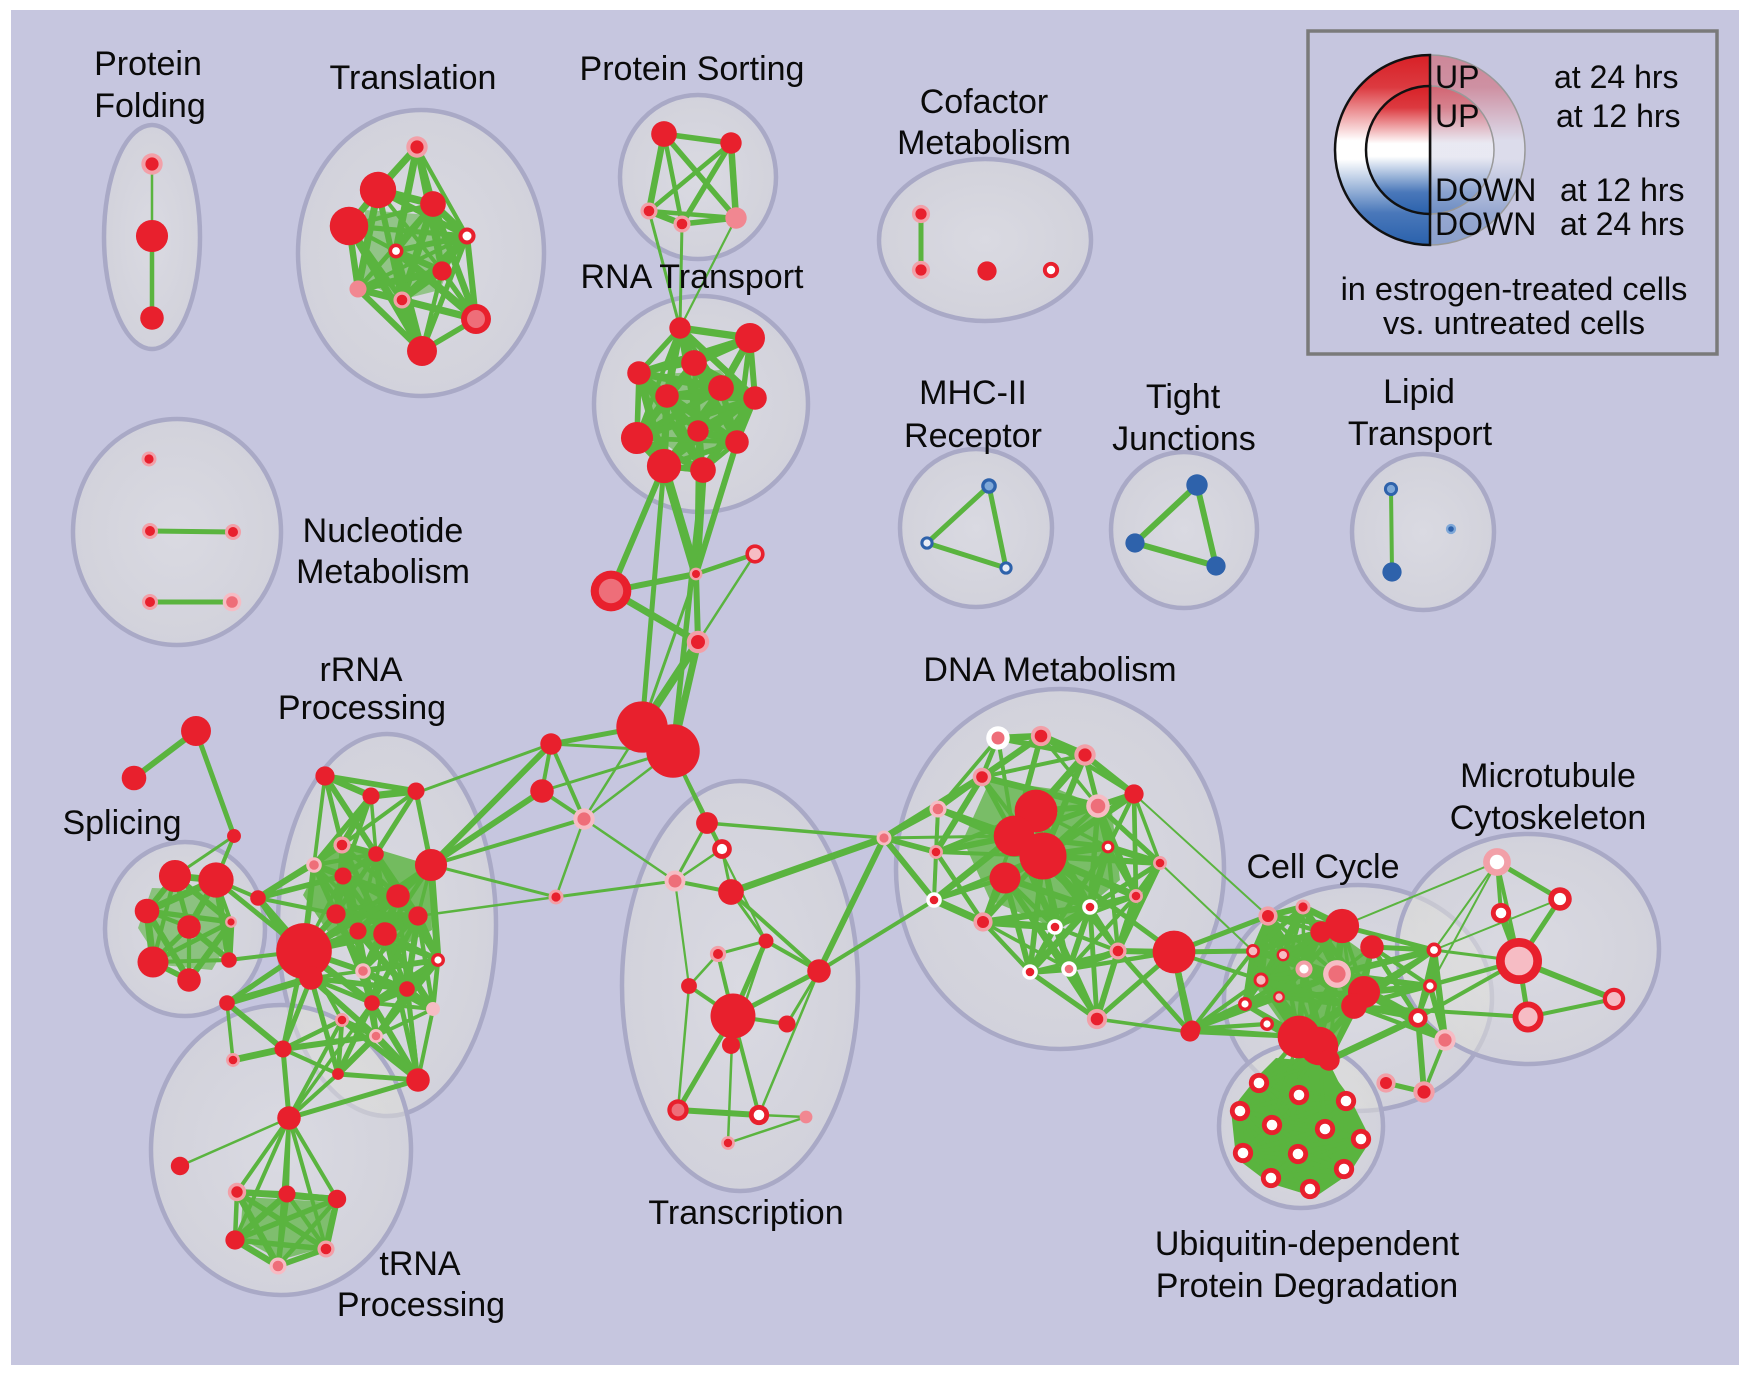 This screenshot has width=1750, height=1381. Describe the element at coordinates (1322, 867) in the screenshot. I see `svg-text: Cell Cycle` at that location.